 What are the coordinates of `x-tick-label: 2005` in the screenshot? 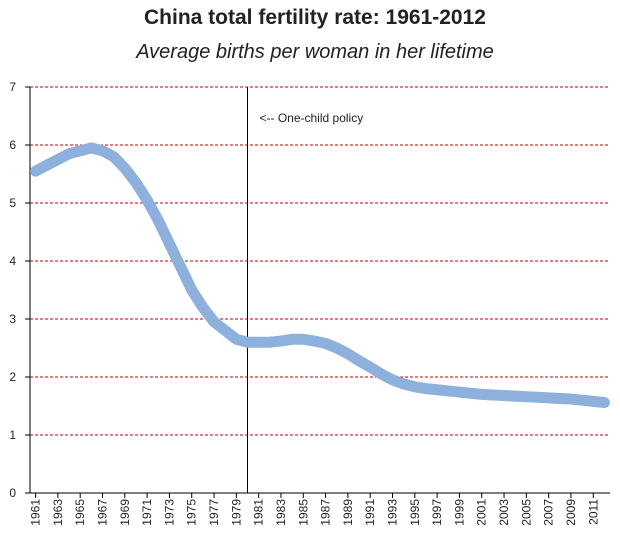 It's located at (526, 512).